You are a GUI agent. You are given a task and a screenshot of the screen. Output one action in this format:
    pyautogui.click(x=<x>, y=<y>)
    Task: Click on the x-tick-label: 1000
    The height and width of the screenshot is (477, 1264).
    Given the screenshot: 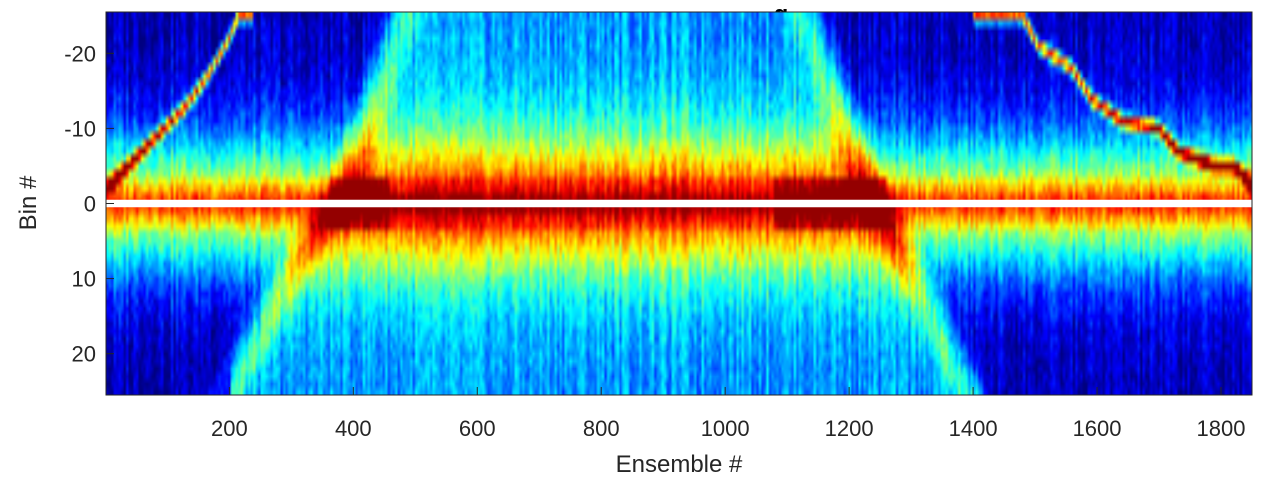 What is the action you would take?
    pyautogui.click(x=725, y=428)
    